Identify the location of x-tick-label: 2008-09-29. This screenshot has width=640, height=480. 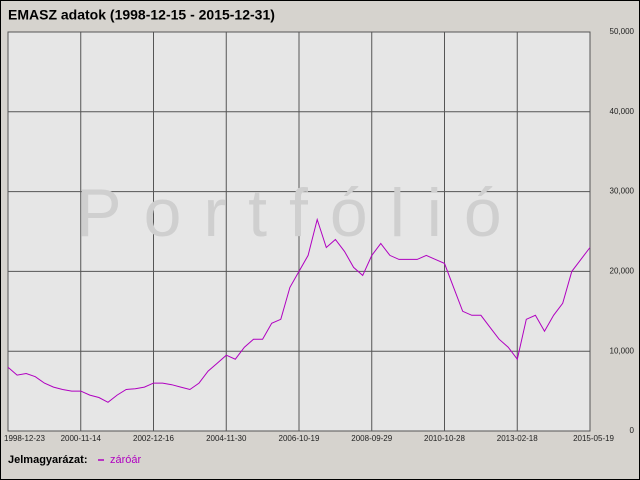
(371, 438).